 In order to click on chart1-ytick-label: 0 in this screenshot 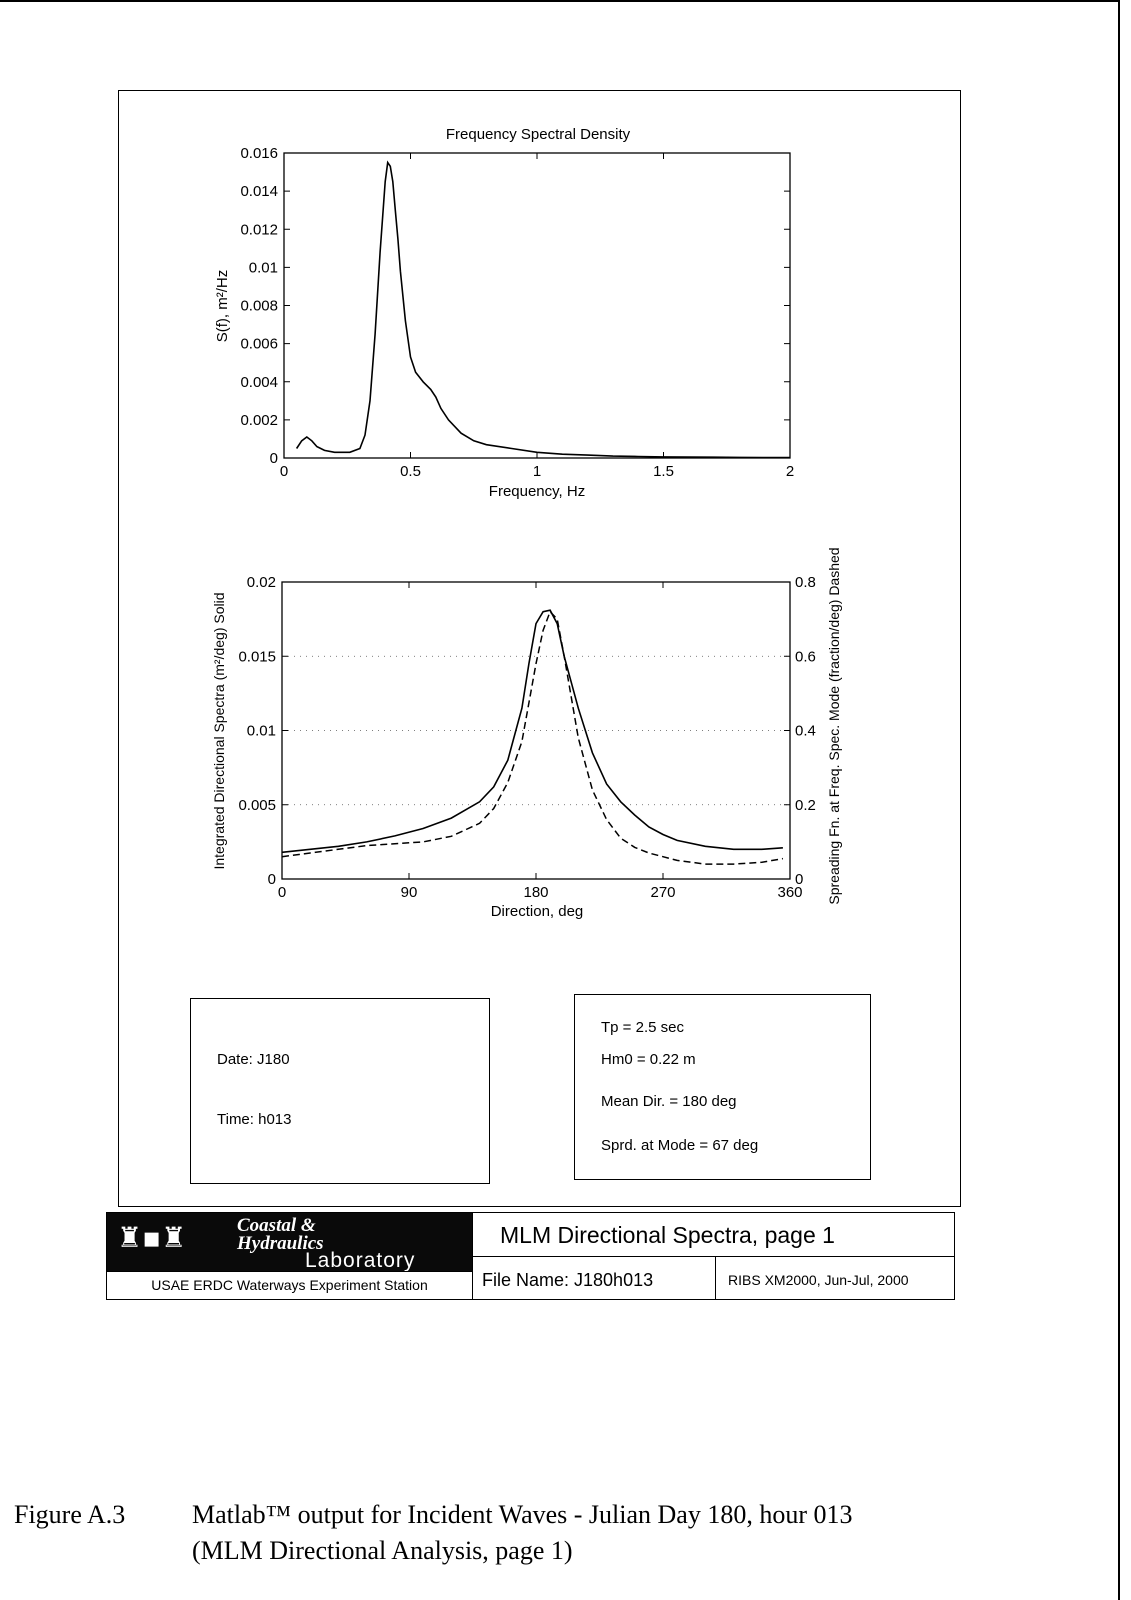, I will do `click(274, 458)`.